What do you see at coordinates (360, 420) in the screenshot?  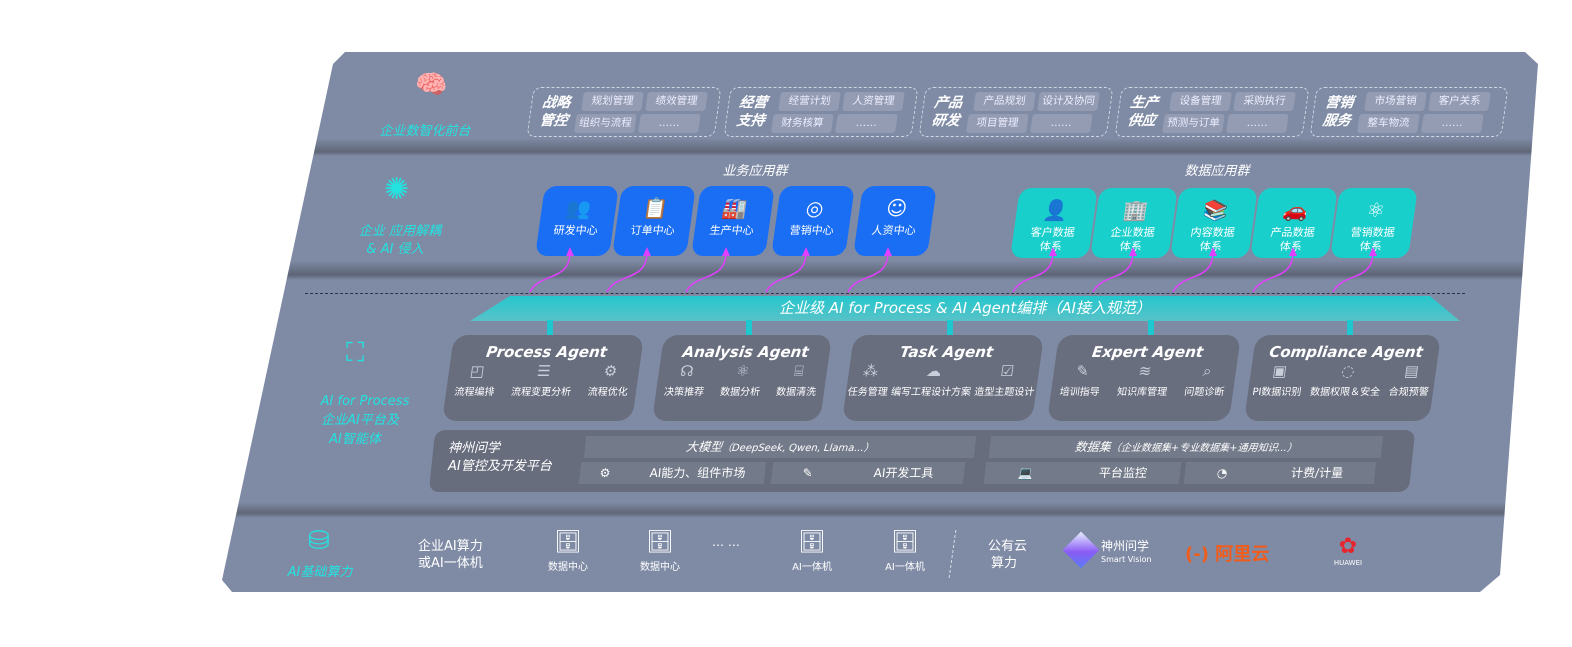 I see `process-label-2: 企业AI平台及` at bounding box center [360, 420].